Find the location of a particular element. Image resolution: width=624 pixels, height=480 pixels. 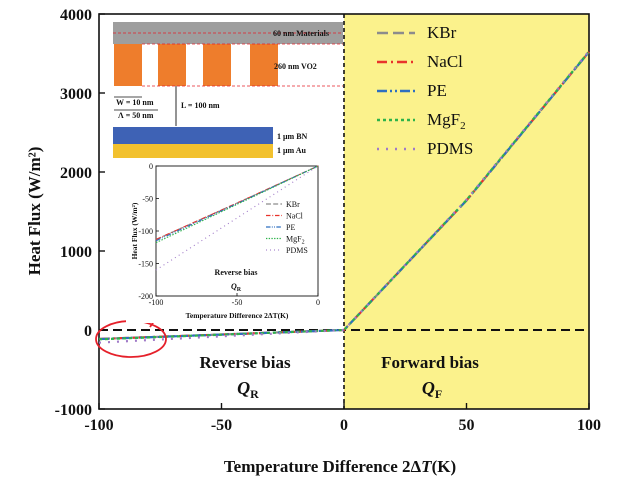

x-tick-label: 100 is located at coordinates (589, 425).